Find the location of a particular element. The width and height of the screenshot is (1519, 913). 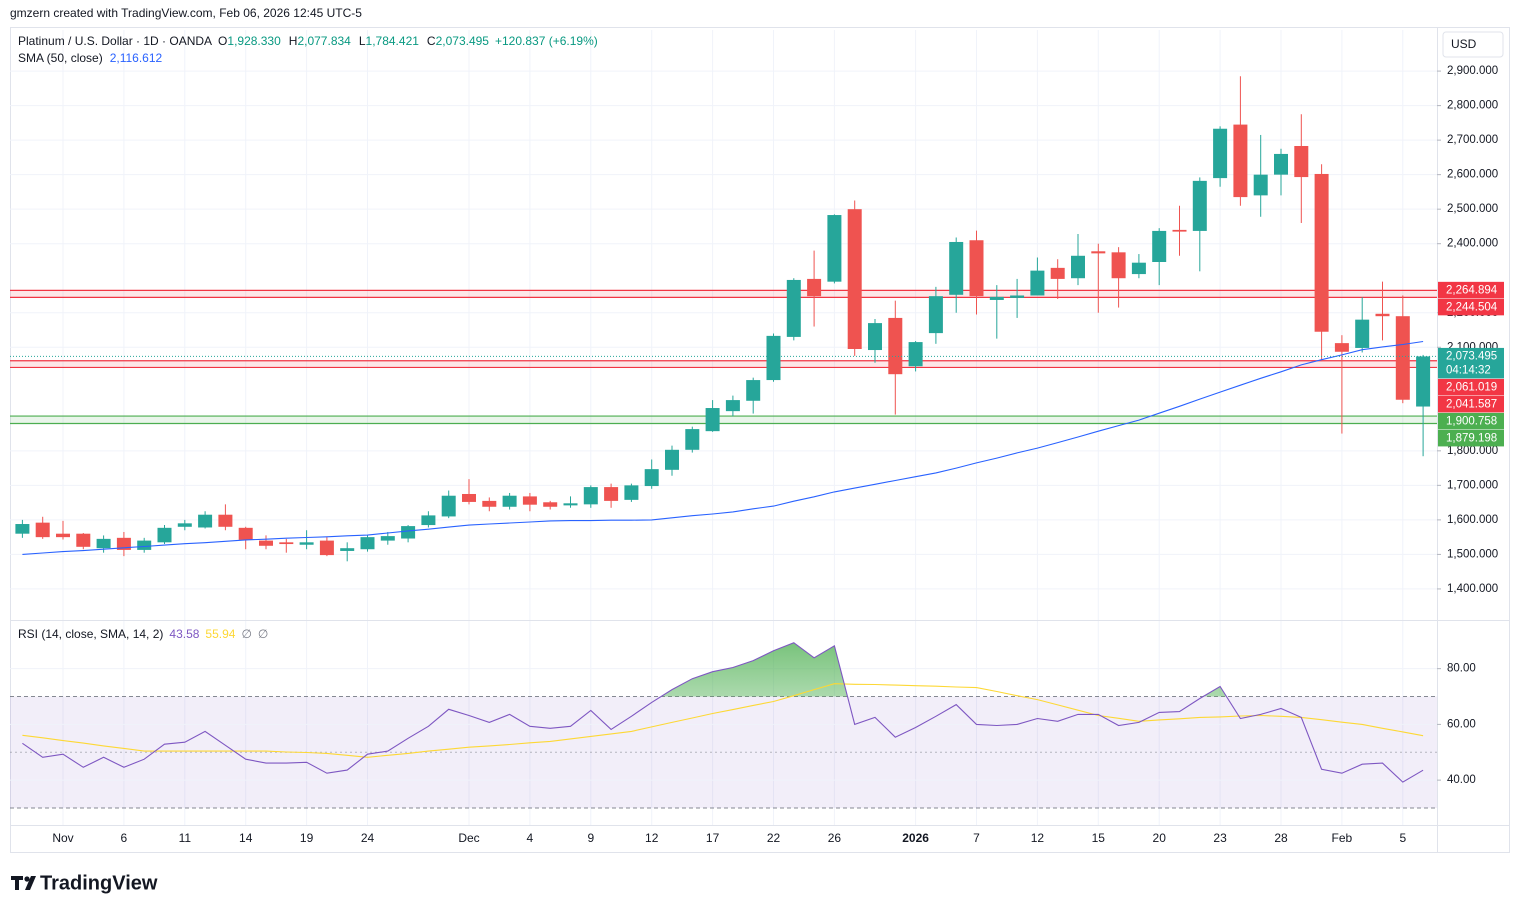

price-axis-tag-label: 04:14:32 is located at coordinates (1468, 370).